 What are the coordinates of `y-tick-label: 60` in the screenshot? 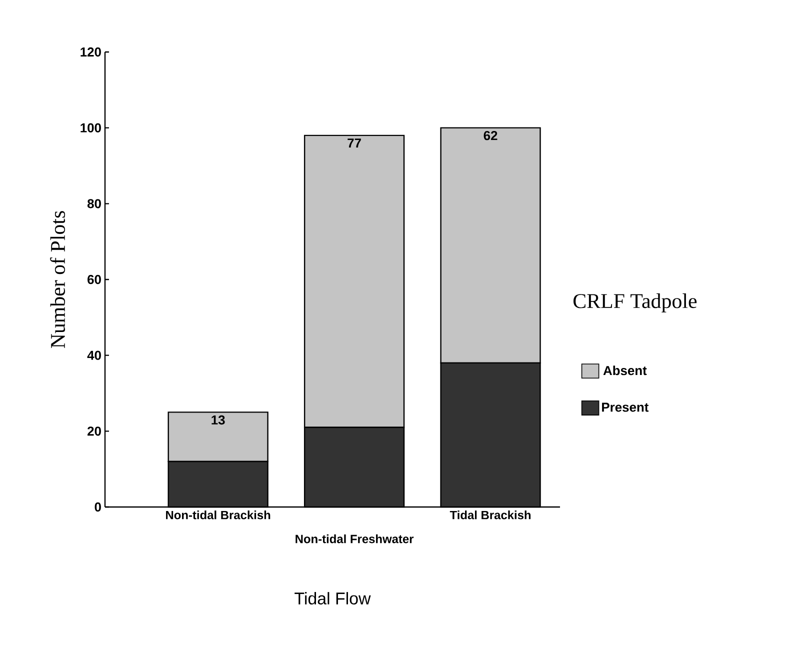 It's located at (94, 279).